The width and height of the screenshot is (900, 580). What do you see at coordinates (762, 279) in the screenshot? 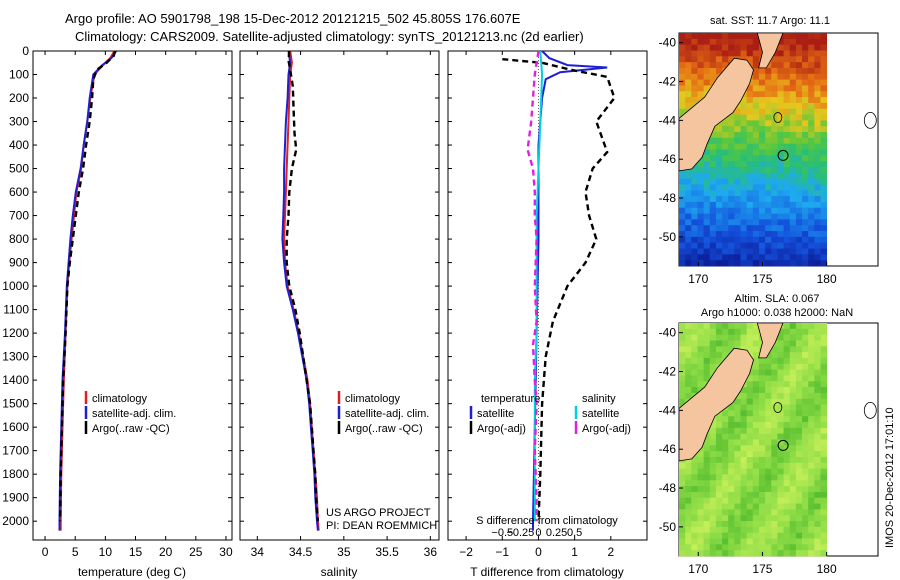
I see `map-x-tick-label: 175` at bounding box center [762, 279].